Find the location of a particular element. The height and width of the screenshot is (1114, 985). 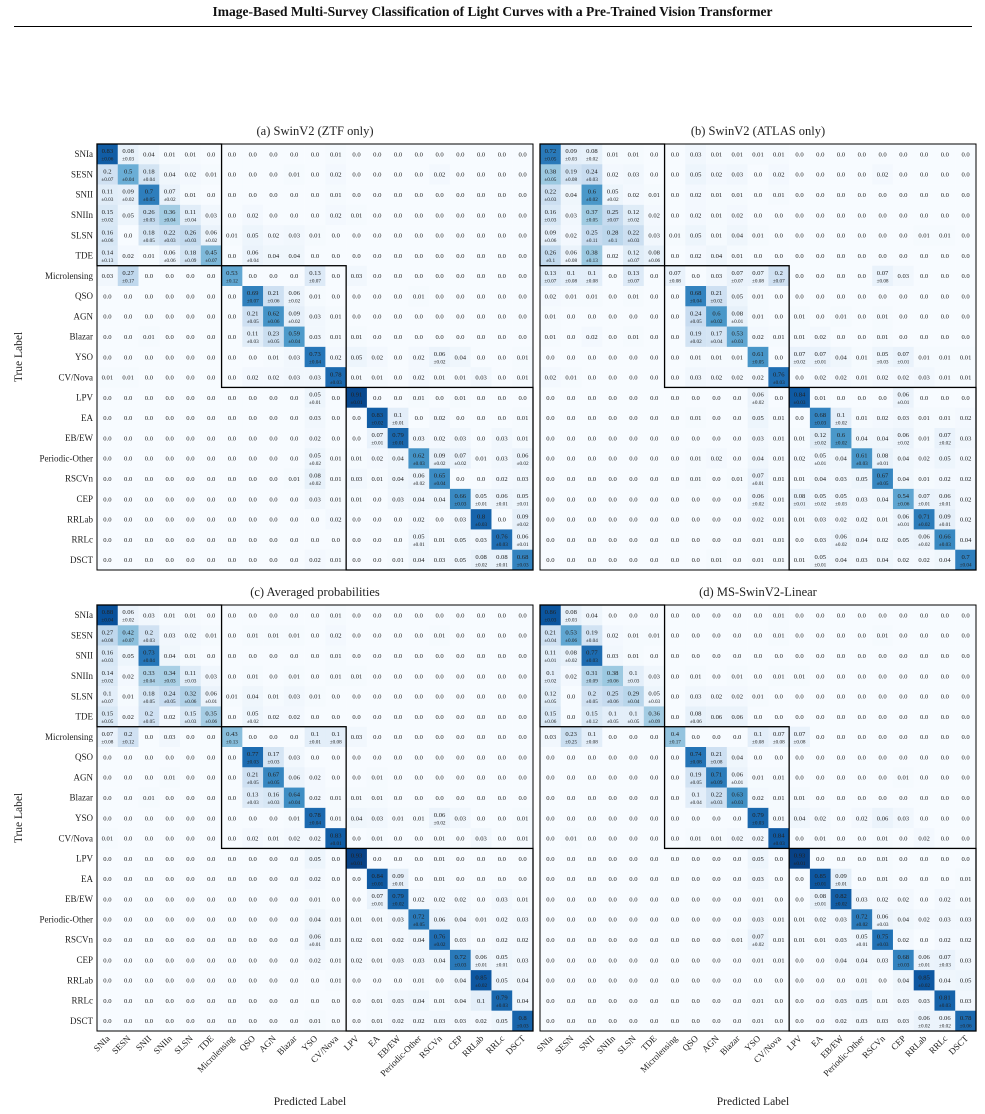

cell-value: 0.16 is located at coordinates (274, 795).